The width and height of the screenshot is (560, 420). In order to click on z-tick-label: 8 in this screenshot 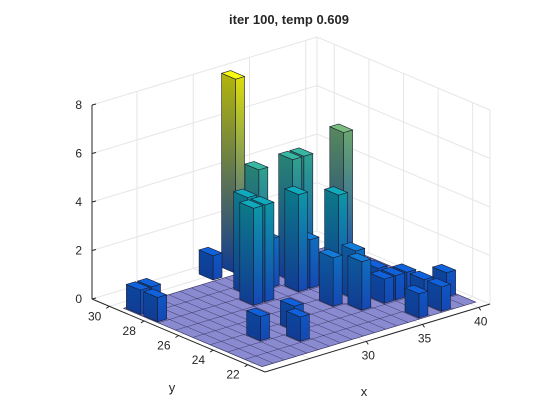, I will do `click(78, 105)`.